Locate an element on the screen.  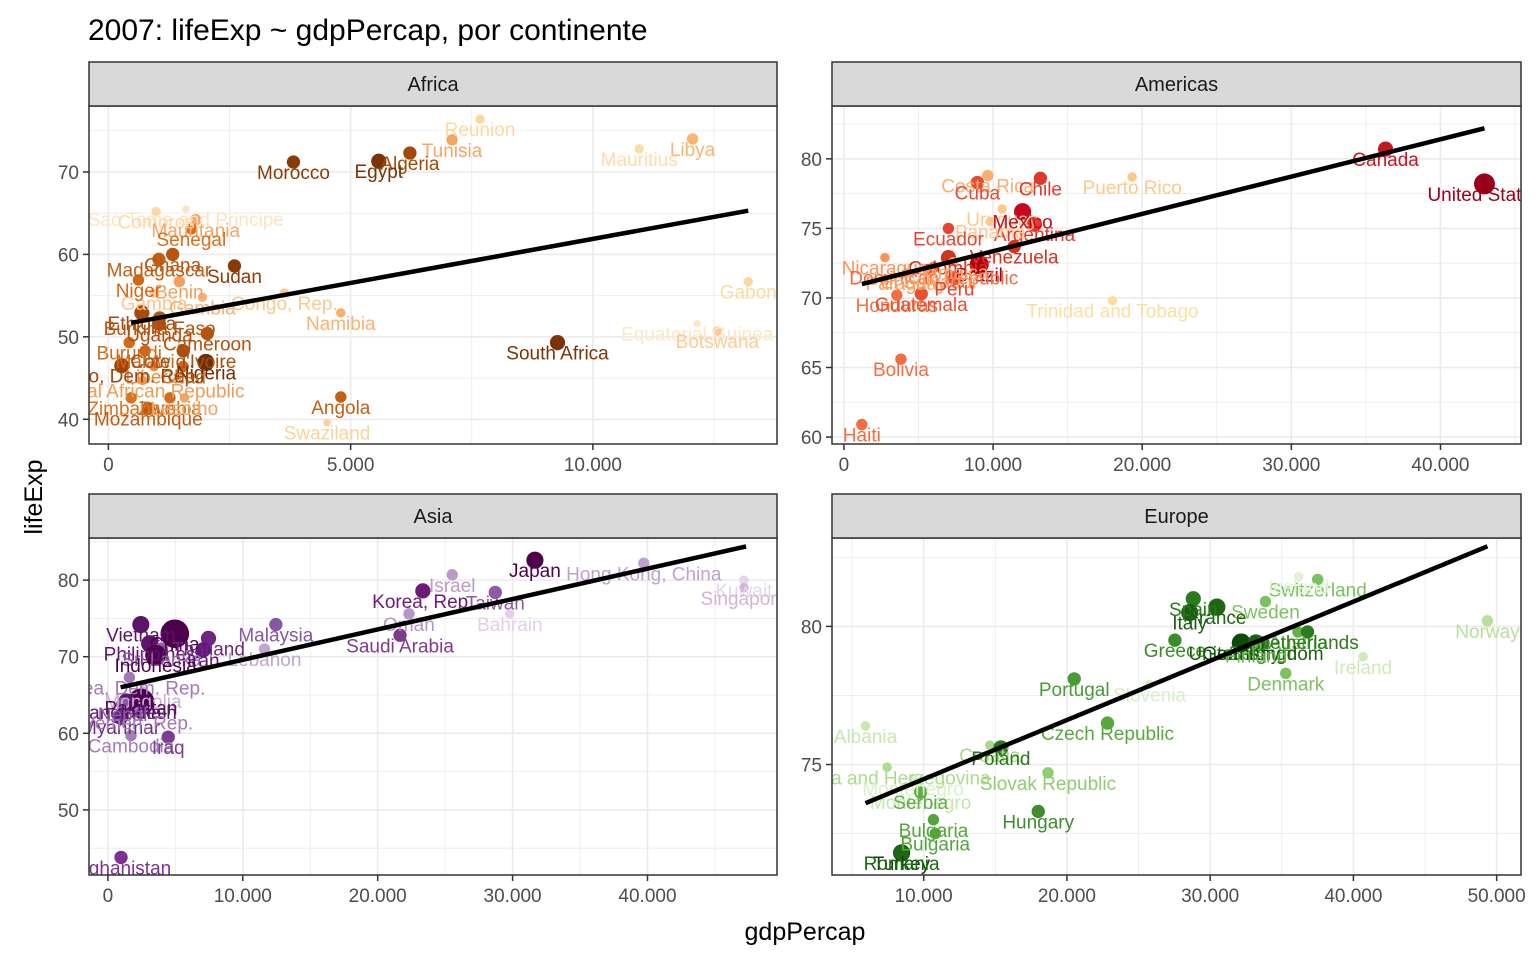
point-label: Japan is located at coordinates (535, 571).